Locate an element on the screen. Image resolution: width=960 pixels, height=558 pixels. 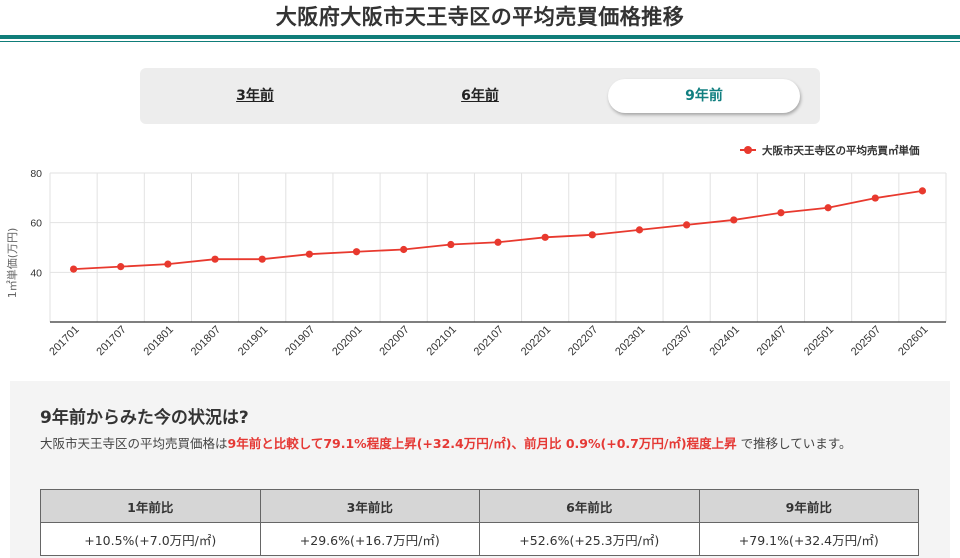
header-3-years: 3年前比 is located at coordinates (369, 506).